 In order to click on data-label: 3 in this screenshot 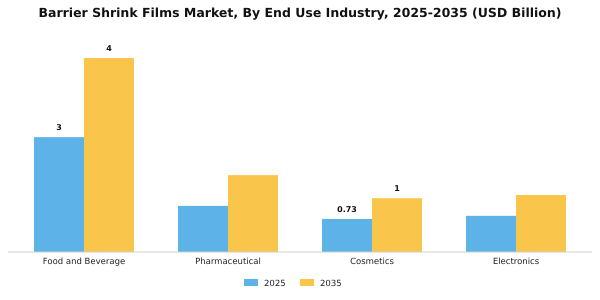, I will do `click(59, 127)`.